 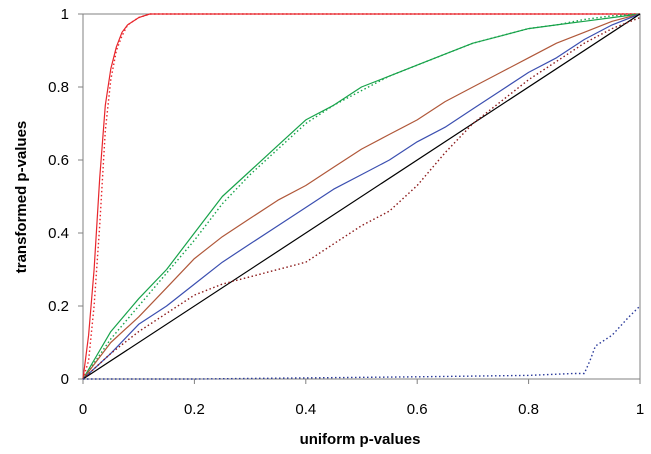 I want to click on y-tick-label: 0.2, so click(x=58, y=306).